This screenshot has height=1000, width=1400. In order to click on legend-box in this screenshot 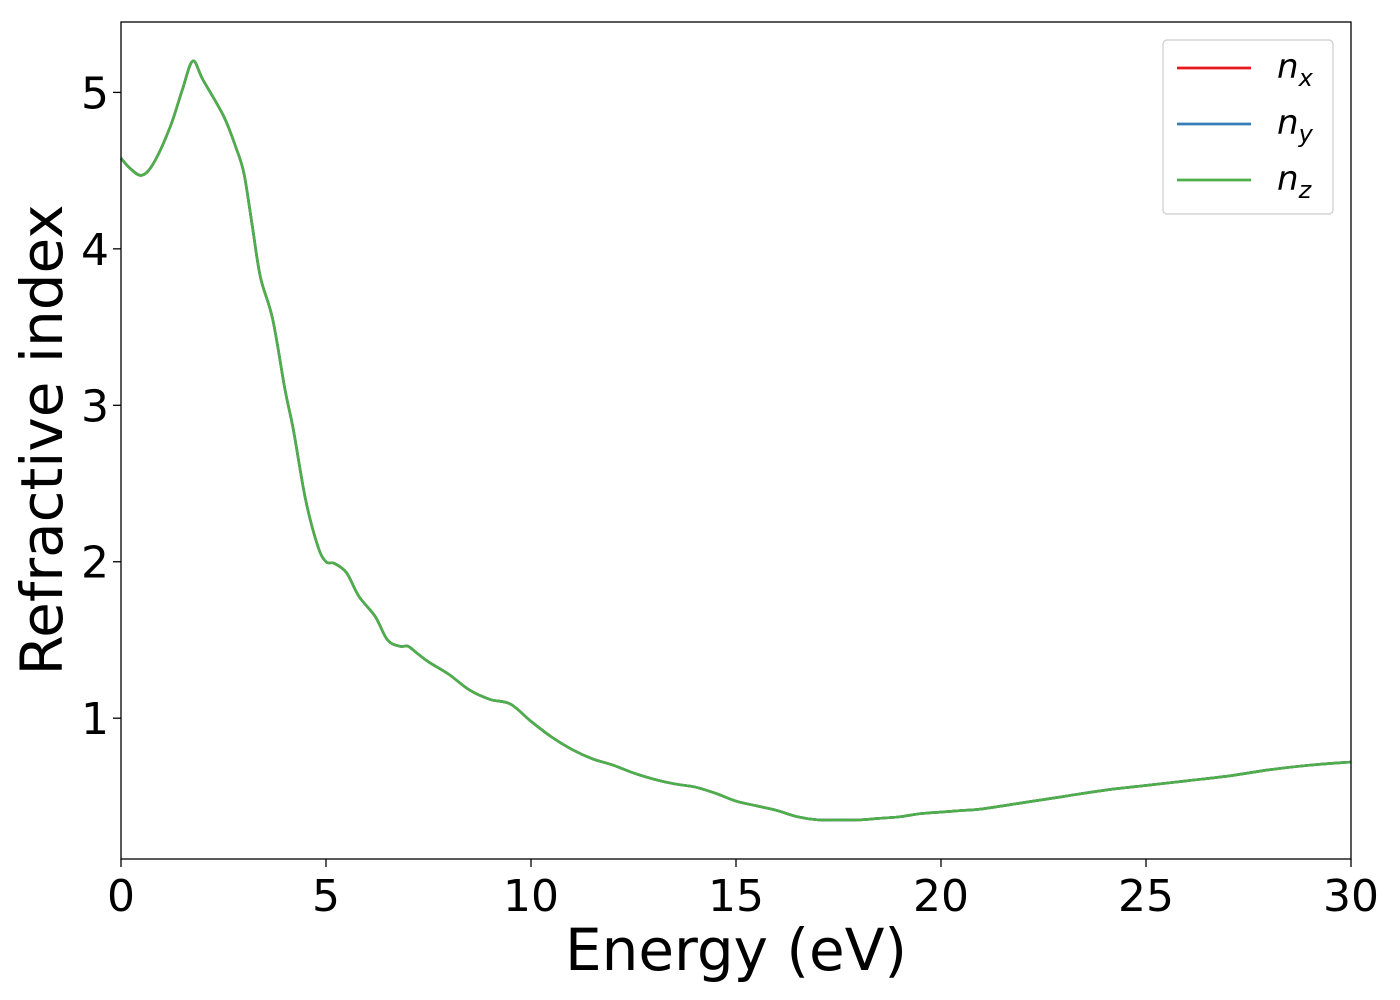, I will do `click(1248, 127)`.